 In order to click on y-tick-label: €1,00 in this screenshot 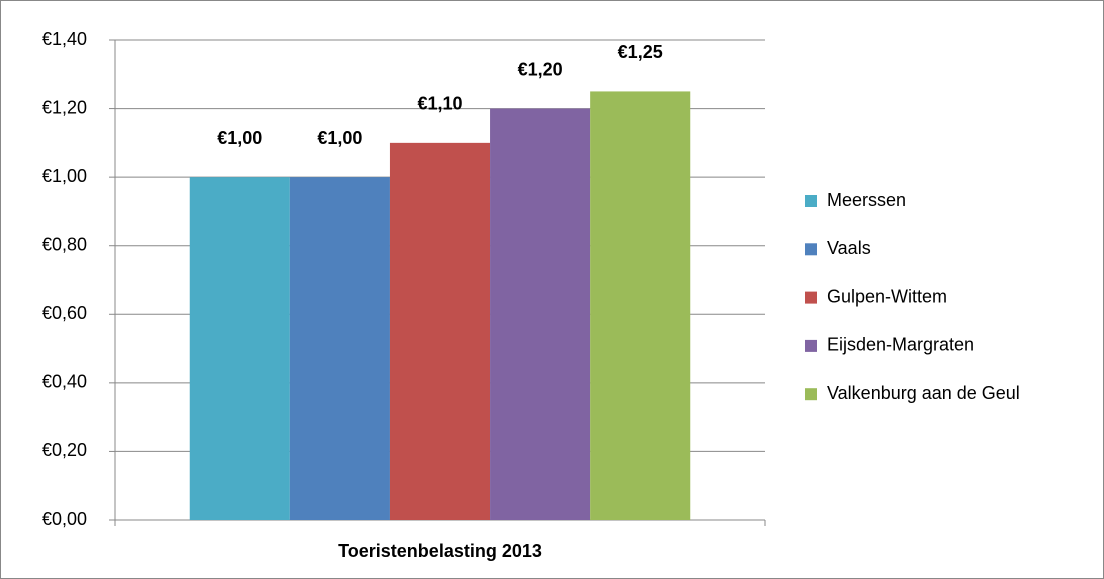, I will do `click(64, 176)`.